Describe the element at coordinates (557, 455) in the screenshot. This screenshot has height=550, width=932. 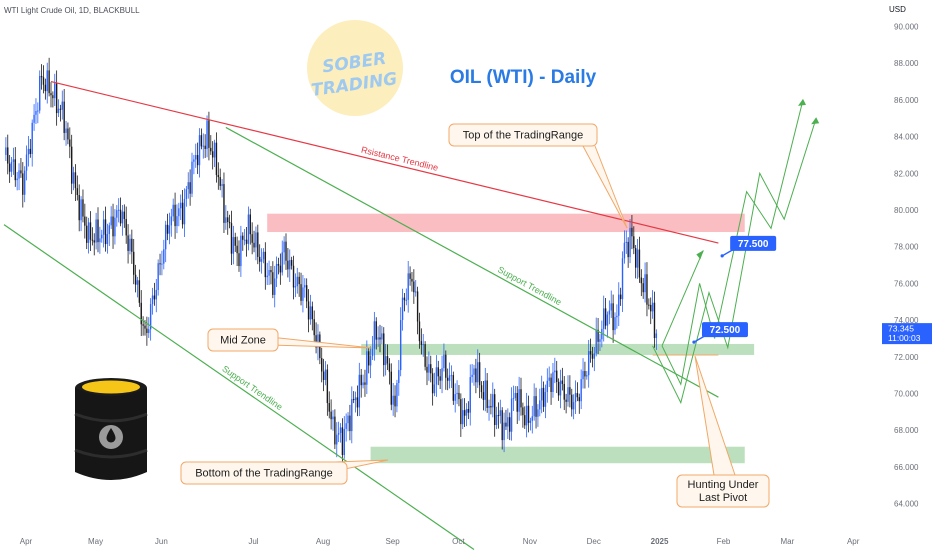
I see `bottom-zone` at that location.